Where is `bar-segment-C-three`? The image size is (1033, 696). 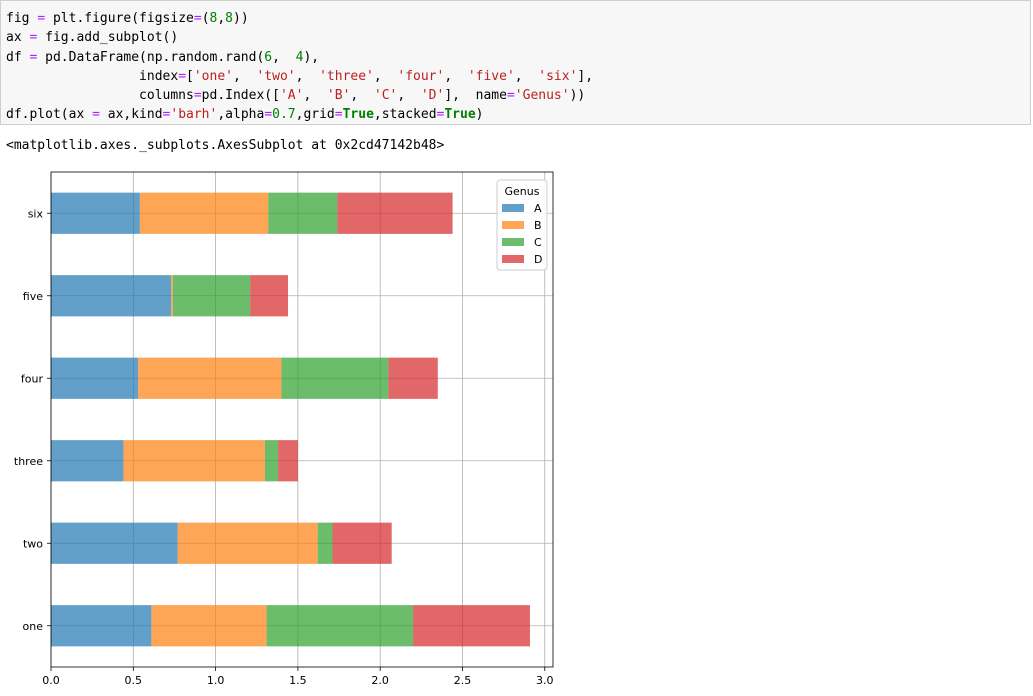 bar-segment-C-three is located at coordinates (271, 461).